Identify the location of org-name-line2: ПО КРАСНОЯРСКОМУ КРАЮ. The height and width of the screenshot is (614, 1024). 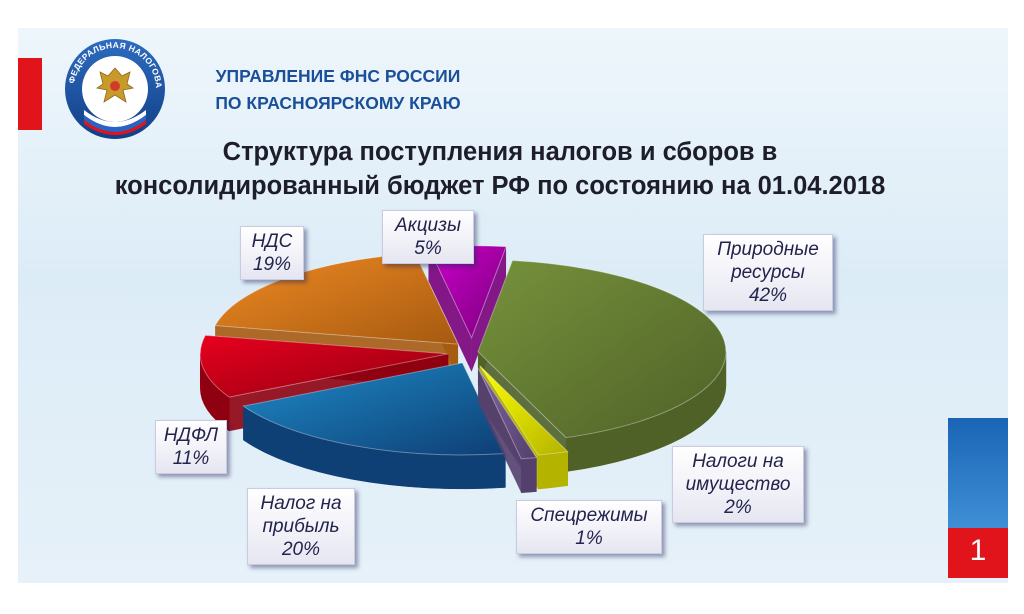
(338, 103).